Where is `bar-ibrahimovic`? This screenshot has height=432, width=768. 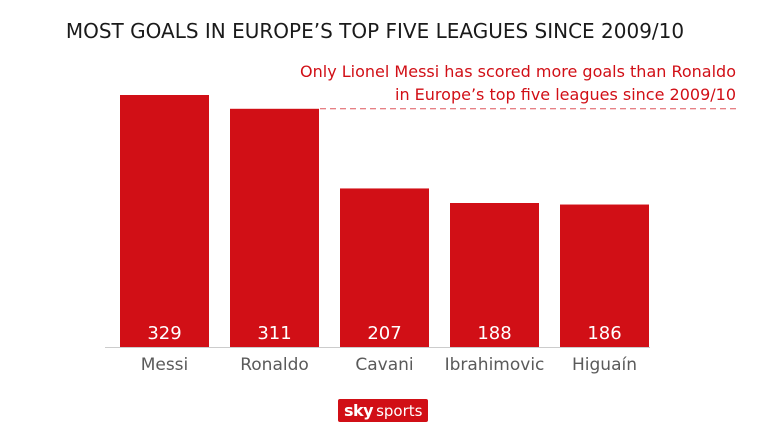
bar-ibrahimovic is located at coordinates (494, 275).